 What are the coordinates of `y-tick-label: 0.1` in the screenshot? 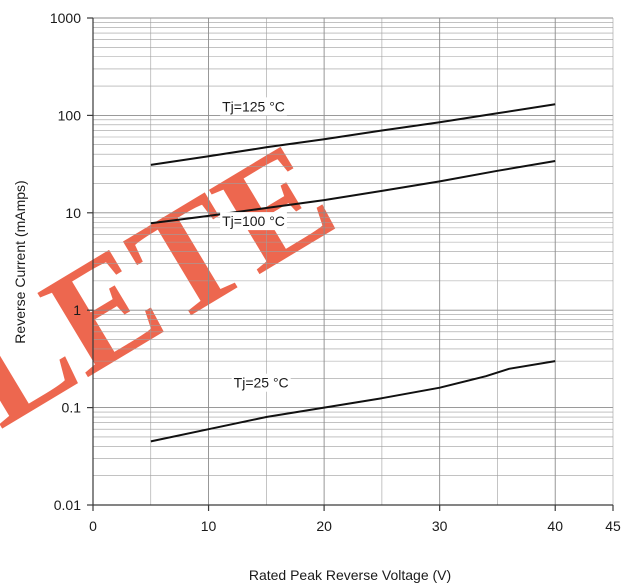 It's located at (72, 408).